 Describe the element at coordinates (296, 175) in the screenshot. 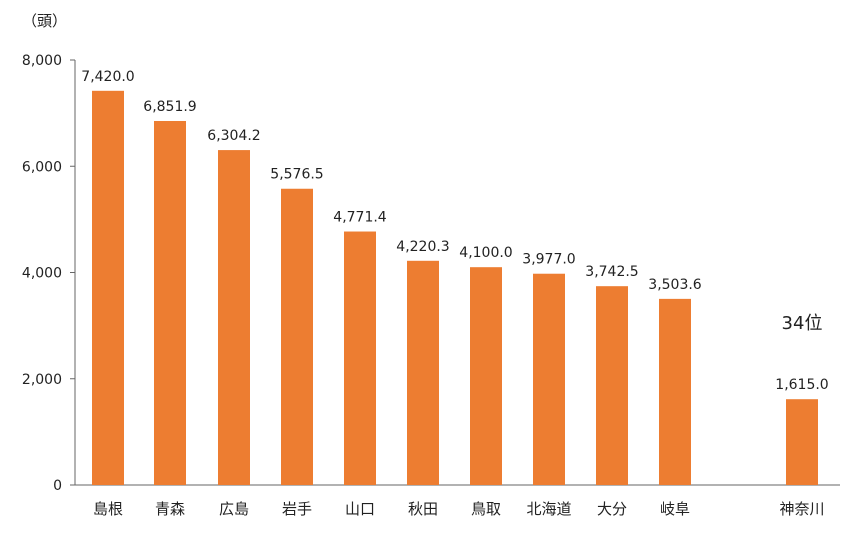

I see `data-label: 5,576.5` at that location.